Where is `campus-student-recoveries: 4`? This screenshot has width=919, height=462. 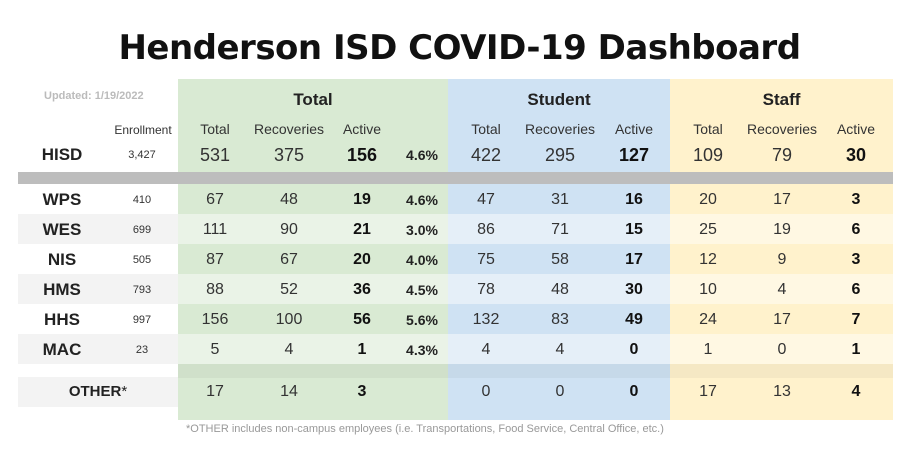 campus-student-recoveries: 4 is located at coordinates (560, 349).